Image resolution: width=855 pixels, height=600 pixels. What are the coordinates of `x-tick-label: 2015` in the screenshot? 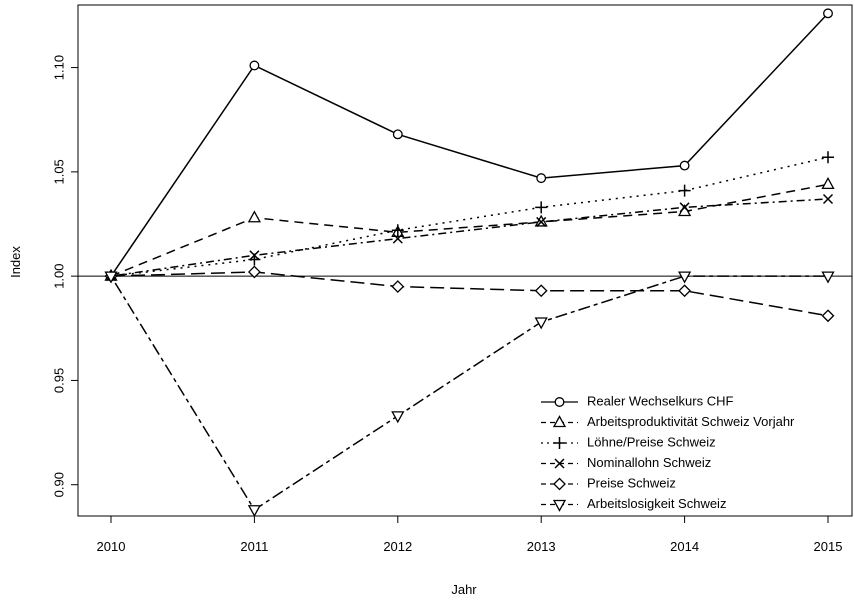 It's located at (828, 546).